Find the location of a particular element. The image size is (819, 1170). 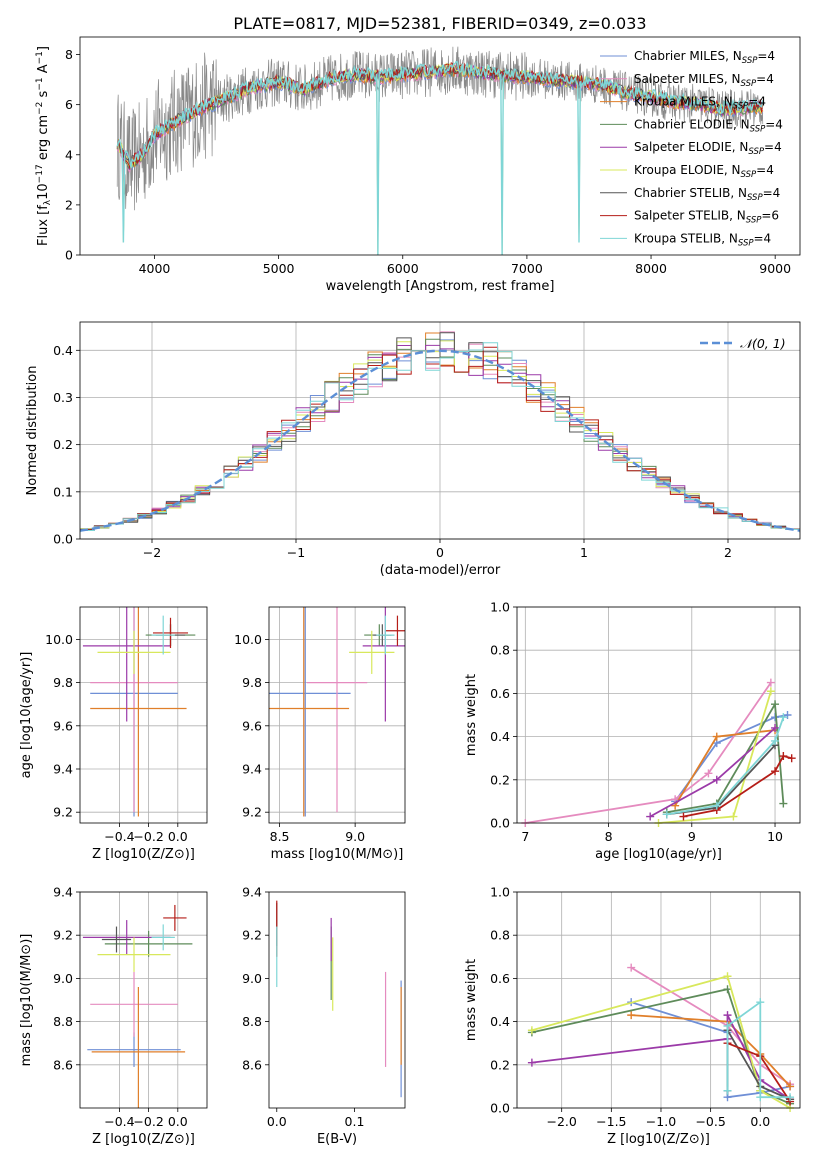

y-tick-label: 8.6 is located at coordinates (63, 1064).